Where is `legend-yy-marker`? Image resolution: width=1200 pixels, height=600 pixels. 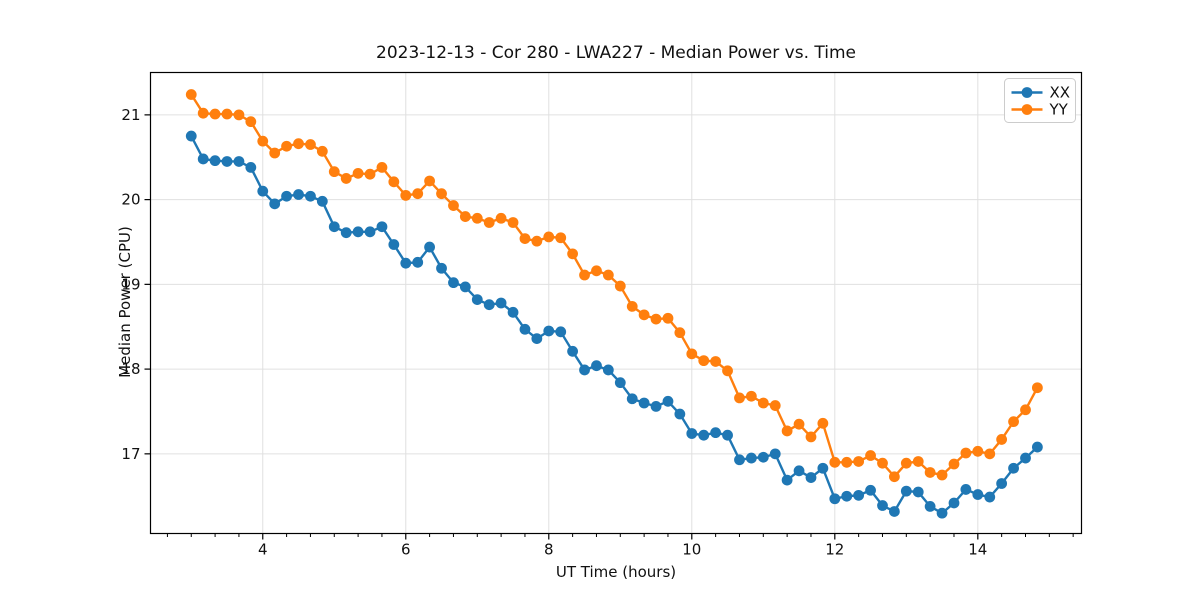
legend-yy-marker is located at coordinates (1027, 109).